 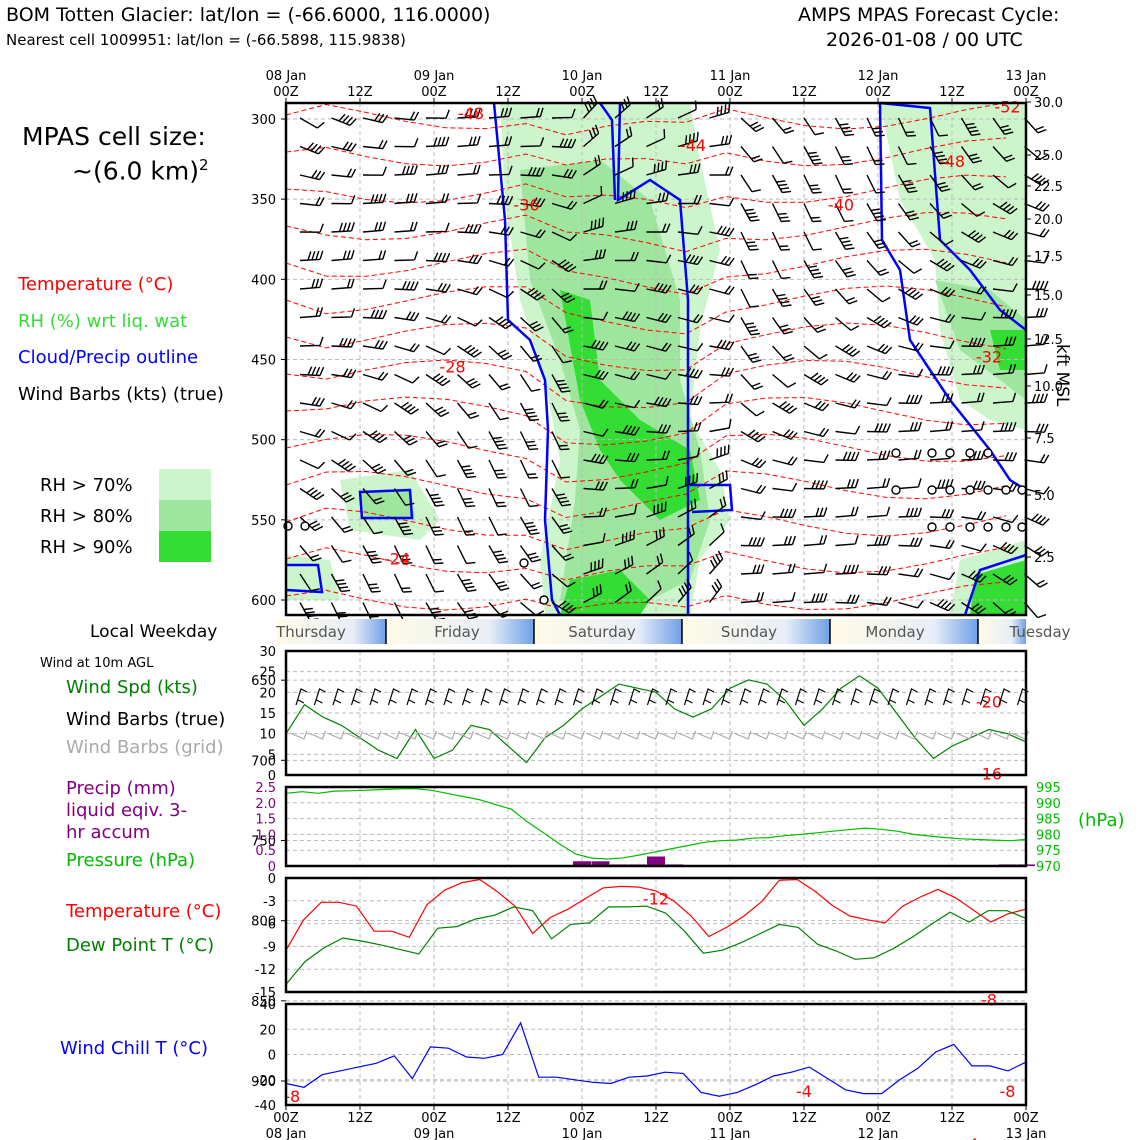 What do you see at coordinates (995, 584) in the screenshot?
I see `cloud-outline` at bounding box center [995, 584].